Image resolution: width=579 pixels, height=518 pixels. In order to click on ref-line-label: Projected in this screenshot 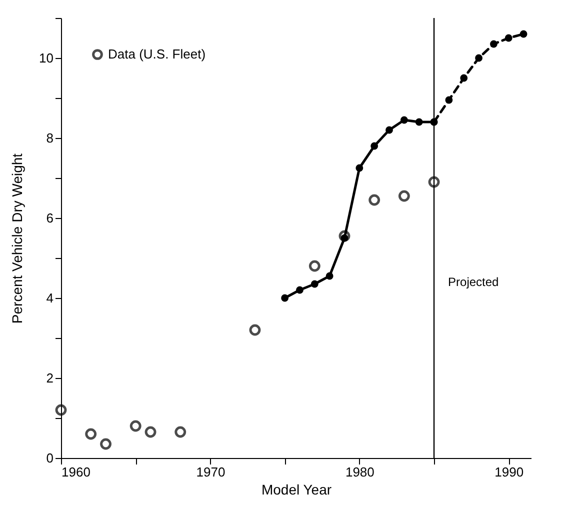, I will do `click(473, 282)`.